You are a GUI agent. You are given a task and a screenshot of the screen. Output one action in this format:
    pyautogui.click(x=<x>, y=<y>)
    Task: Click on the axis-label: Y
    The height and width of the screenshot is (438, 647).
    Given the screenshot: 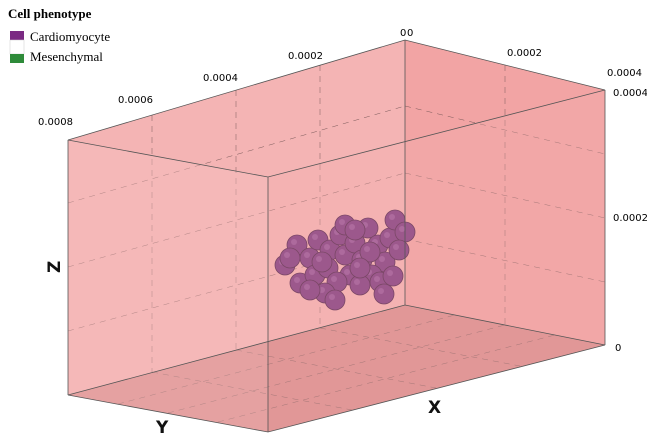 What is the action you would take?
    pyautogui.click(x=162, y=428)
    